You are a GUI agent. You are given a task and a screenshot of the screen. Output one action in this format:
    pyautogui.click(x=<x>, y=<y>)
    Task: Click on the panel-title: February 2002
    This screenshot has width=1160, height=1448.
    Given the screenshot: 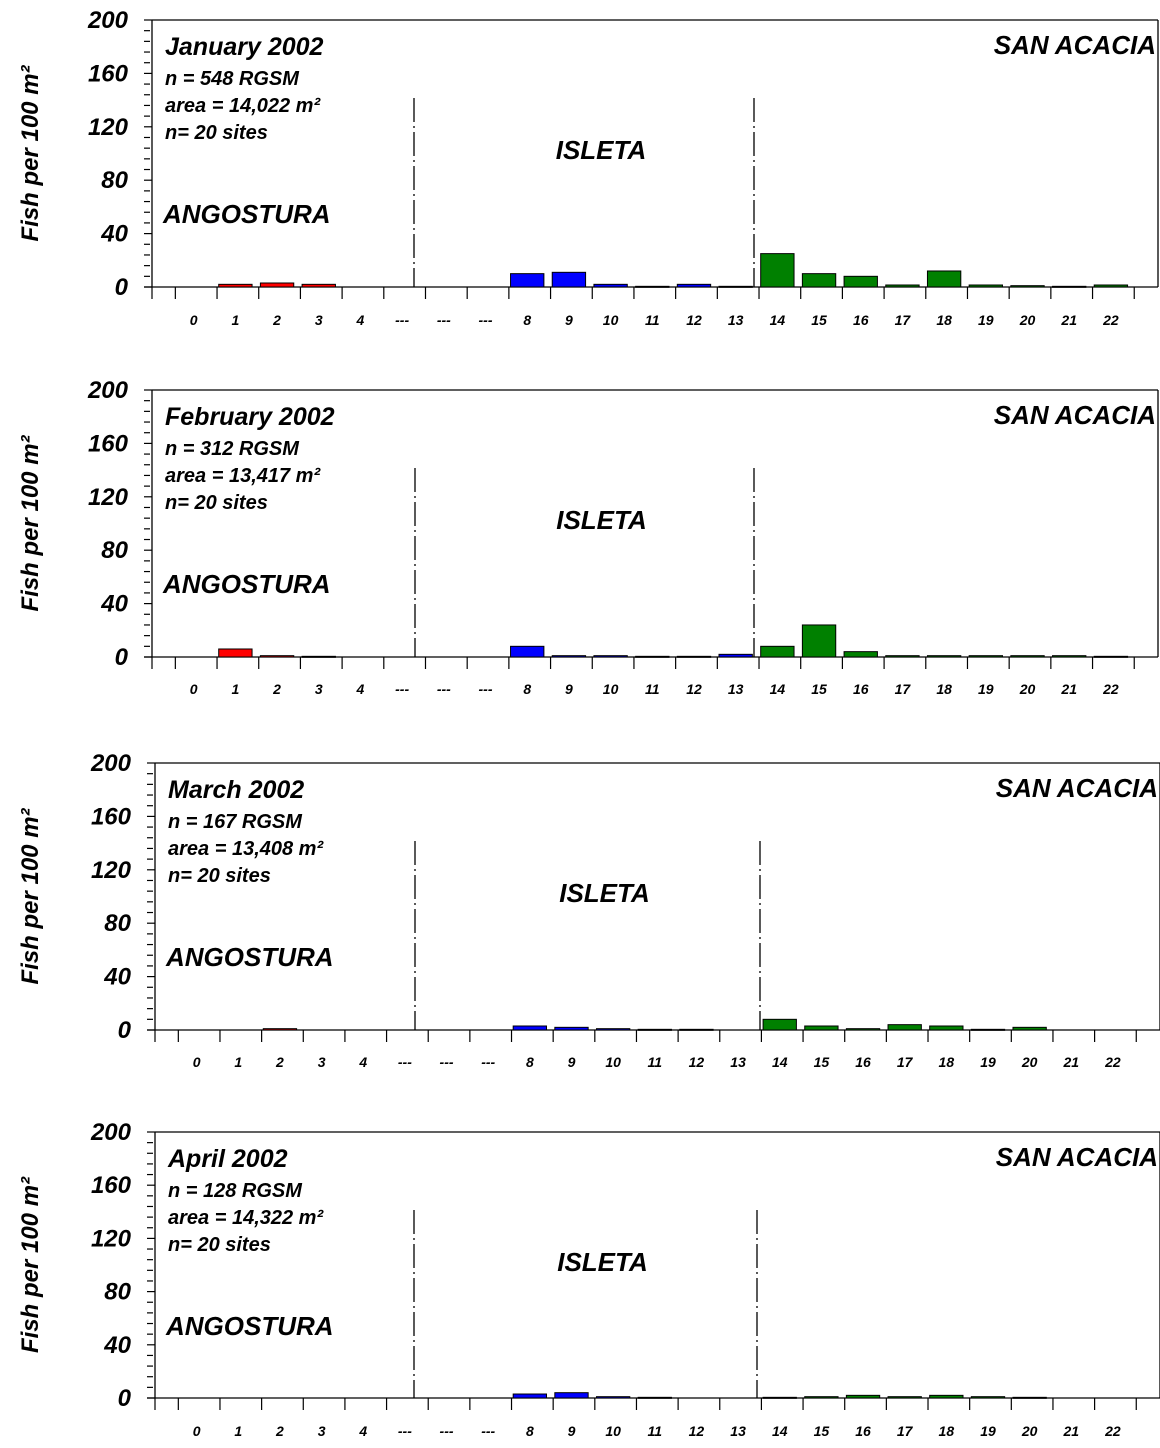 What is the action you would take?
    pyautogui.click(x=250, y=417)
    